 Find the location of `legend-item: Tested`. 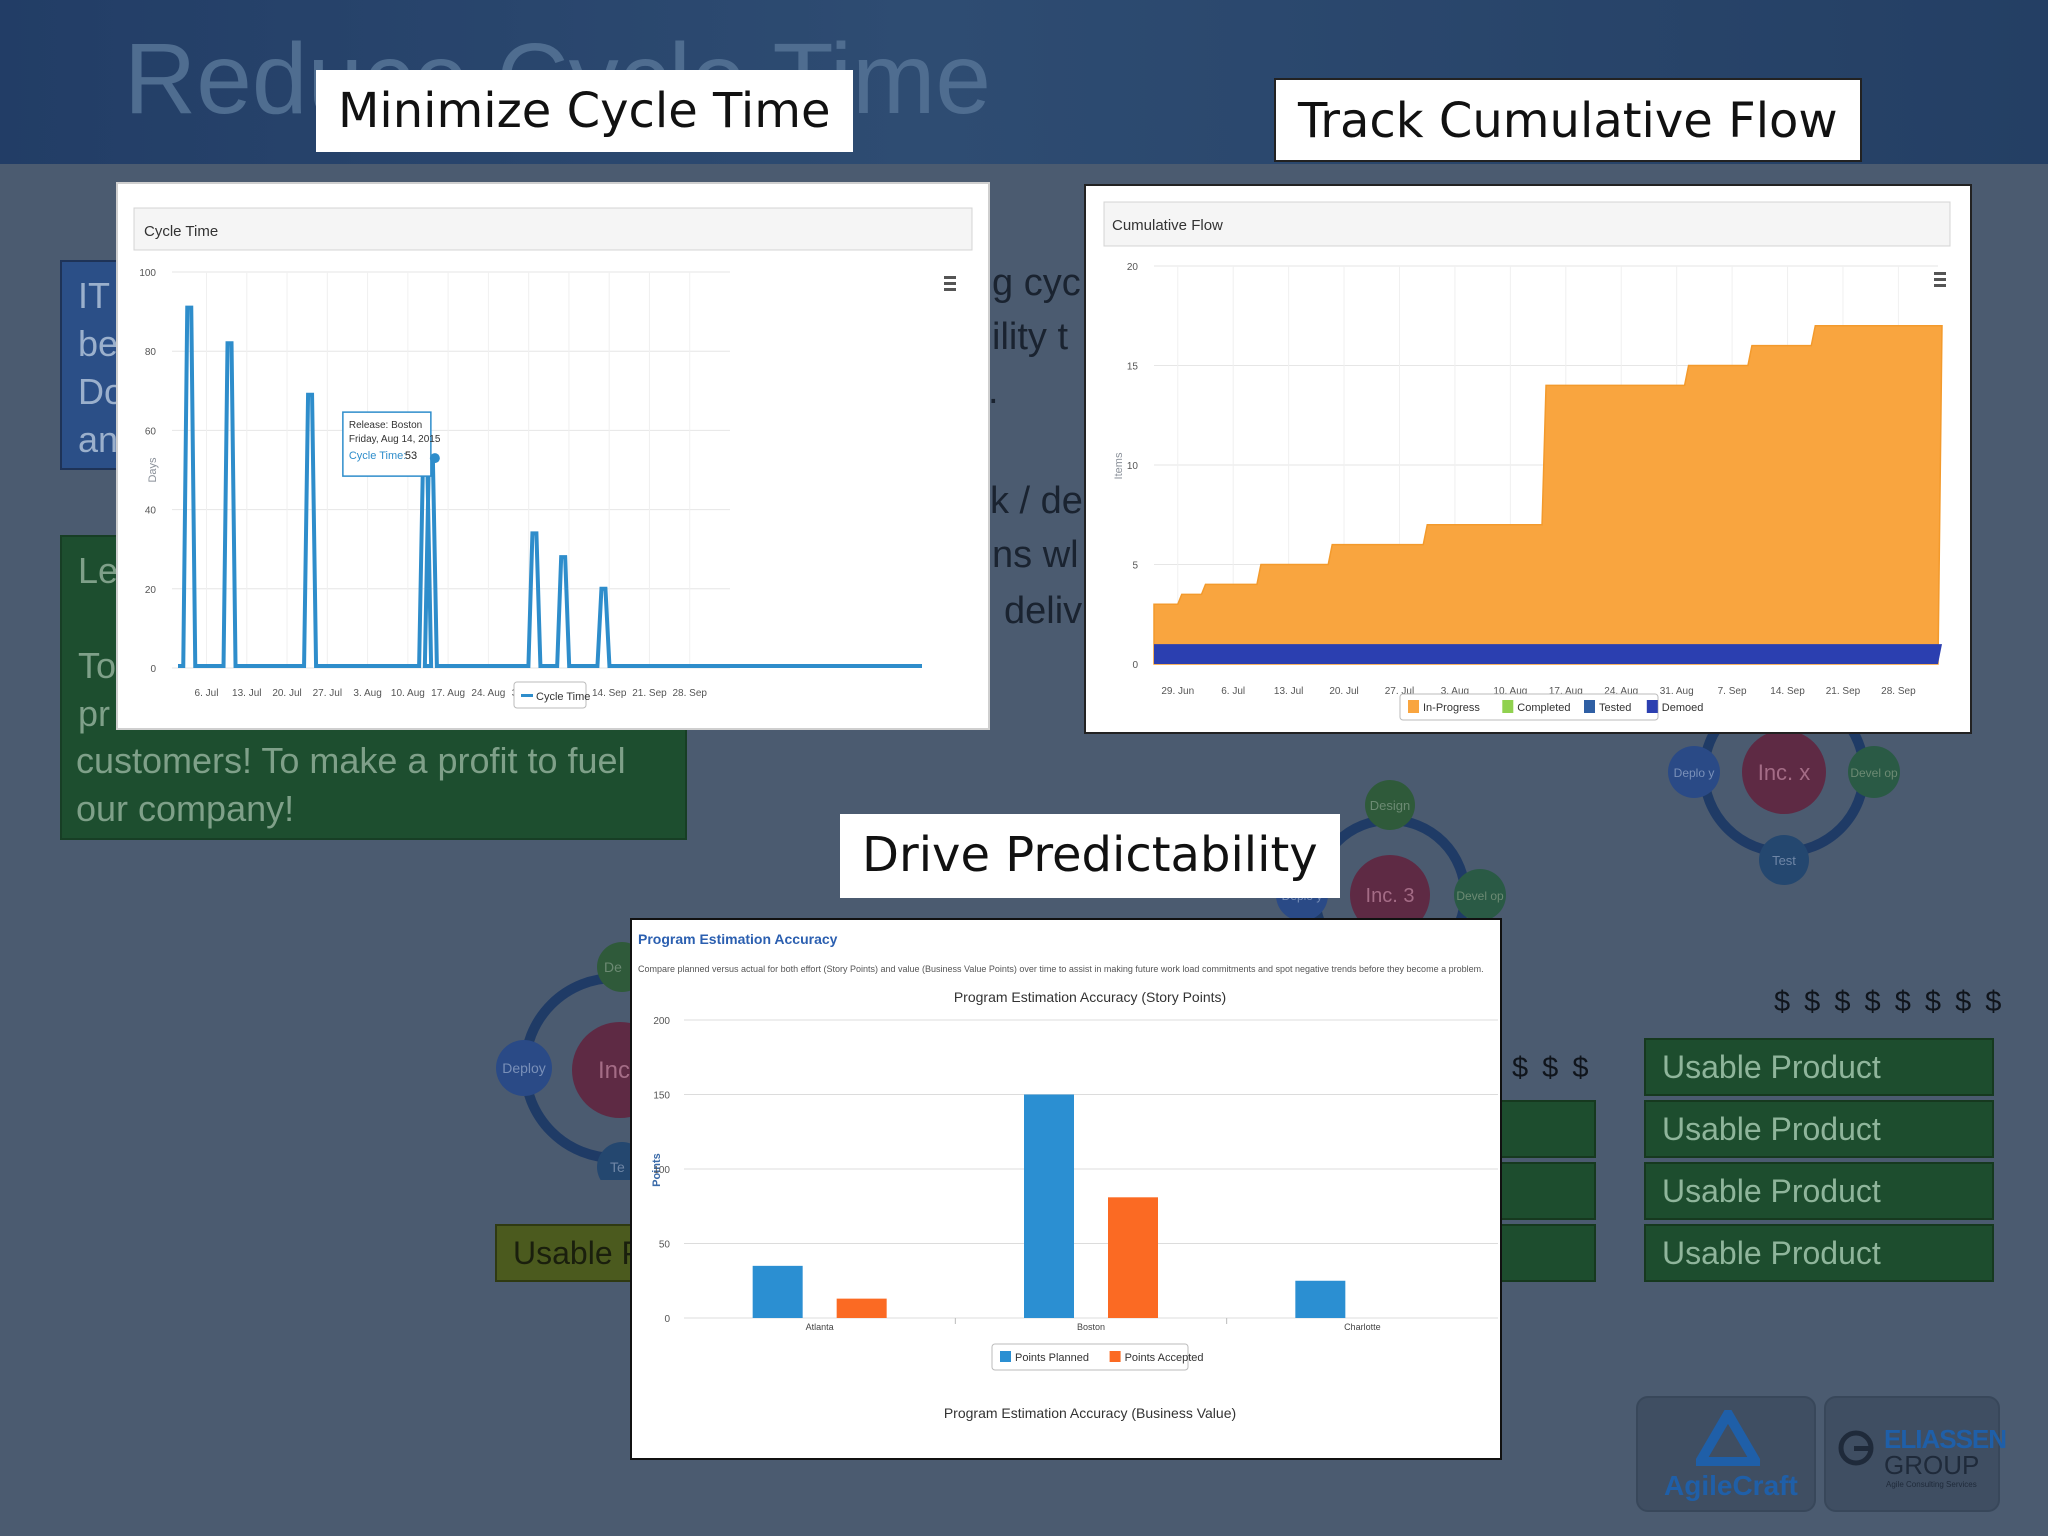

legend-item: Tested is located at coordinates (1615, 708).